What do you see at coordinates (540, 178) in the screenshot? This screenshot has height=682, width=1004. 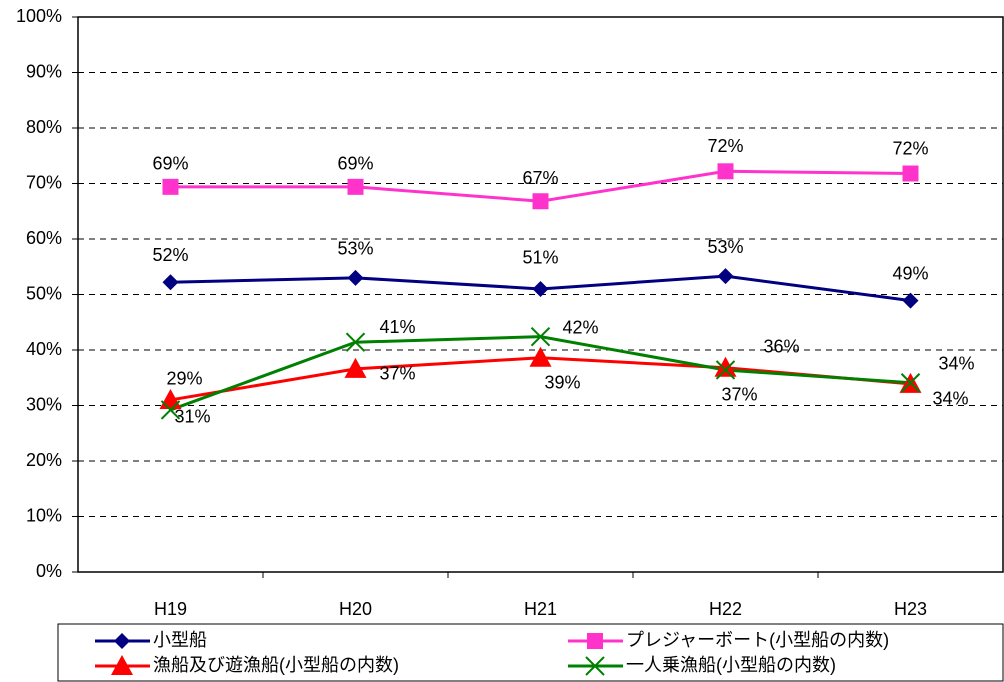 I see `data-label: 67%` at bounding box center [540, 178].